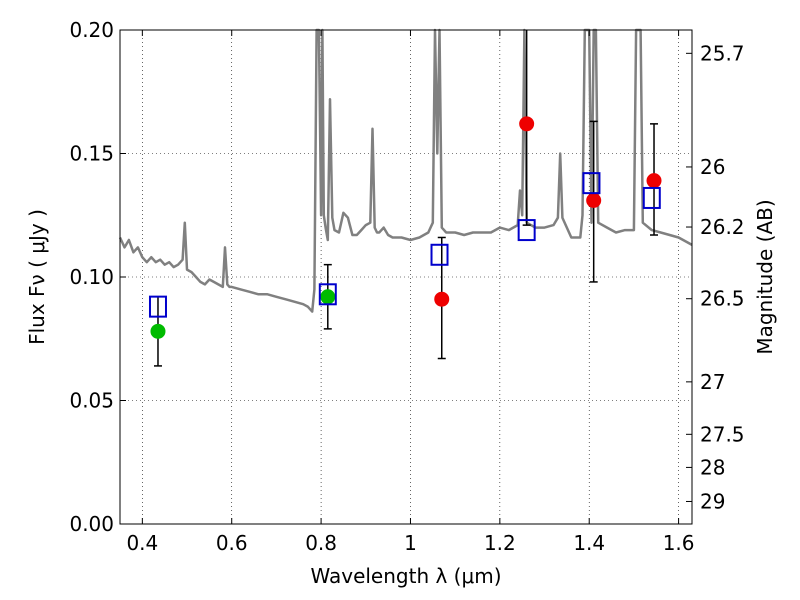 This screenshot has width=800, height=600. What do you see at coordinates (722, 299) in the screenshot?
I see `right-tick-label: 26.5` at bounding box center [722, 299].